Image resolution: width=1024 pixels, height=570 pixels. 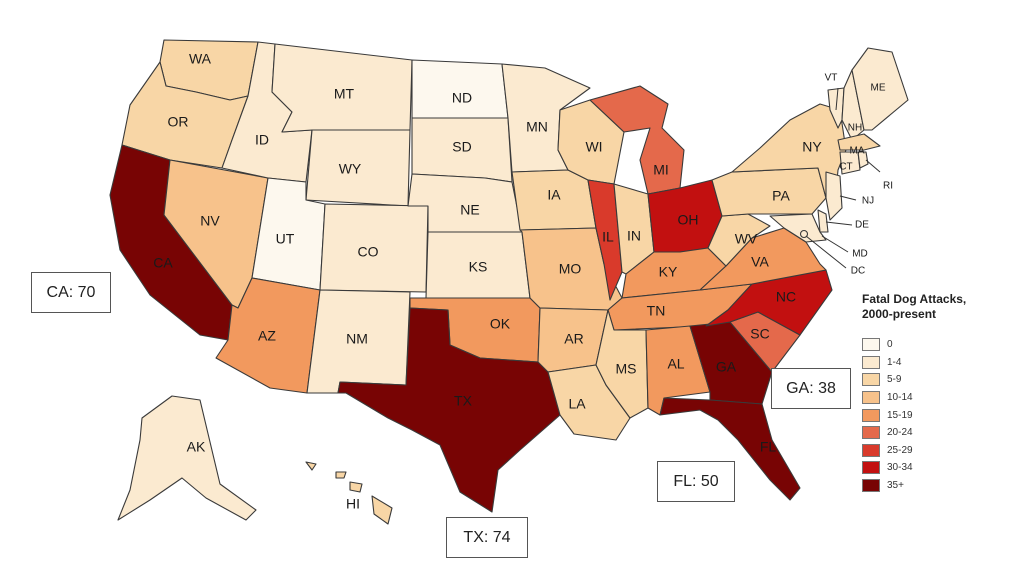 What do you see at coordinates (626, 369) in the screenshot?
I see `label-ms: MS` at bounding box center [626, 369].